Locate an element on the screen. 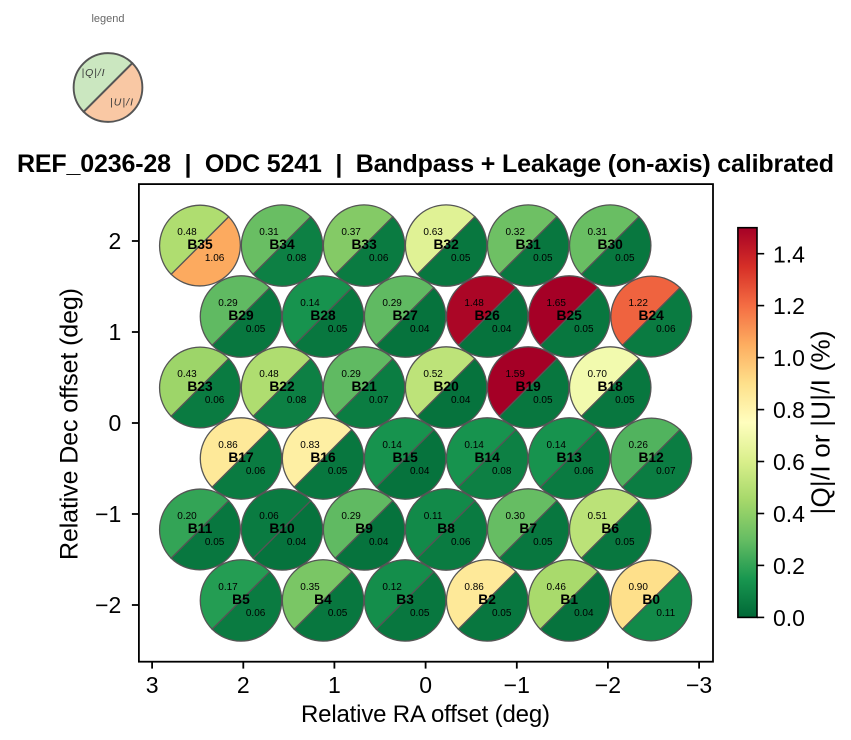 The image size is (851, 740). svg-text: B18 is located at coordinates (611, 386).